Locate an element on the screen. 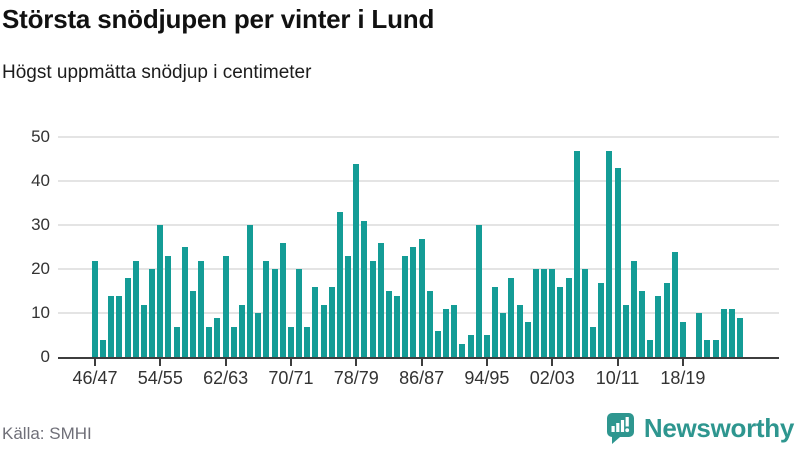 This screenshot has height=450, width=800. source-attribution: Källa: SMHI is located at coordinates (47, 433).